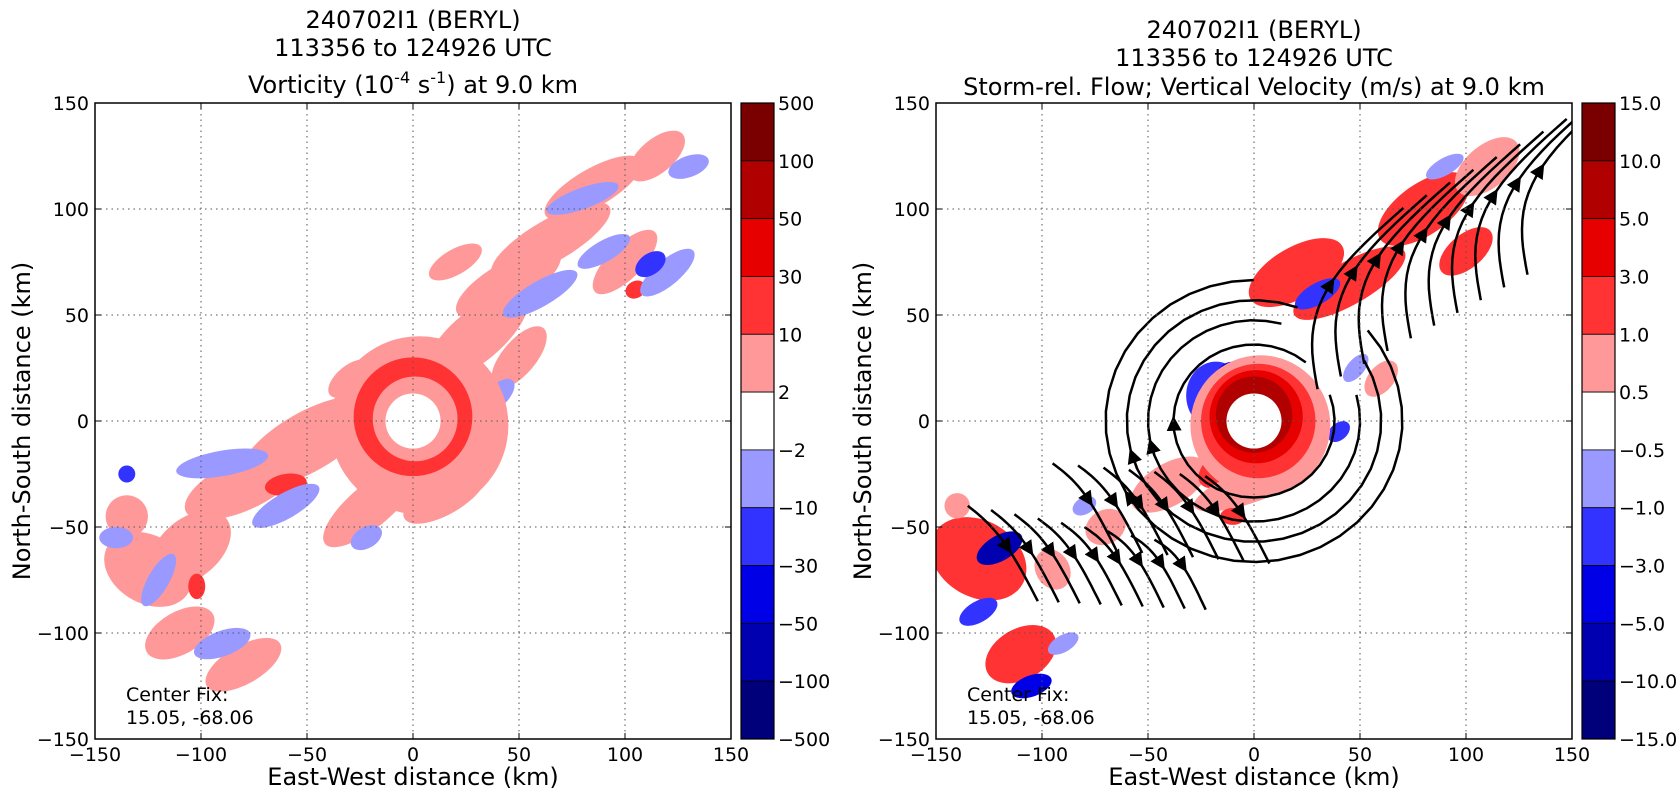 The height and width of the screenshot is (801, 1677). Describe the element at coordinates (201, 755) in the screenshot. I see `left-xtick-label: −100` at that location.